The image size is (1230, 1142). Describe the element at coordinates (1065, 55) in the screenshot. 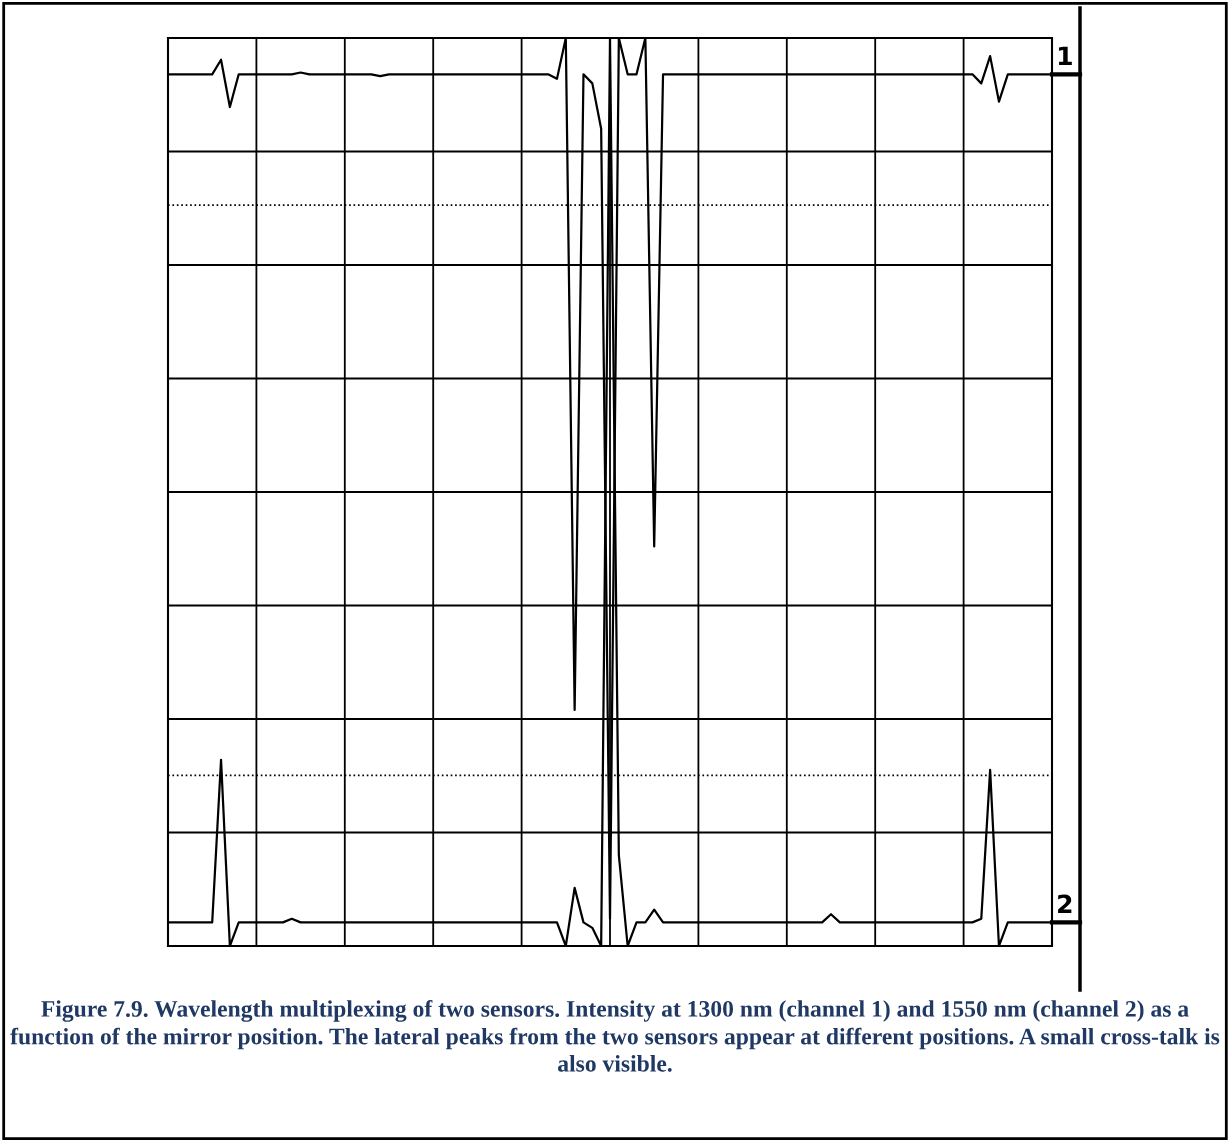

I see `series-label: 1` at that location.